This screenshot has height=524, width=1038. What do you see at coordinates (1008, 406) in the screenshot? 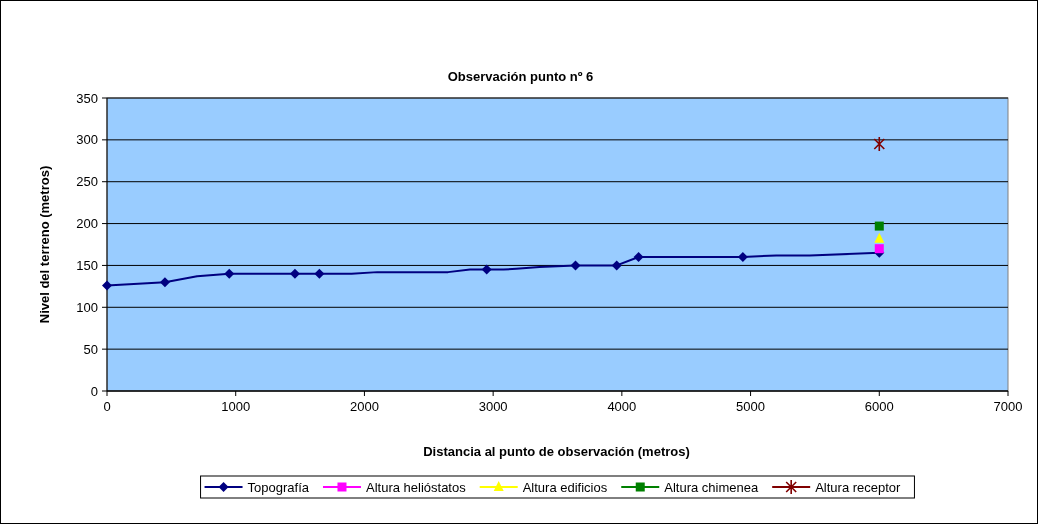
I see `x-tick-label: 7000` at bounding box center [1008, 406].